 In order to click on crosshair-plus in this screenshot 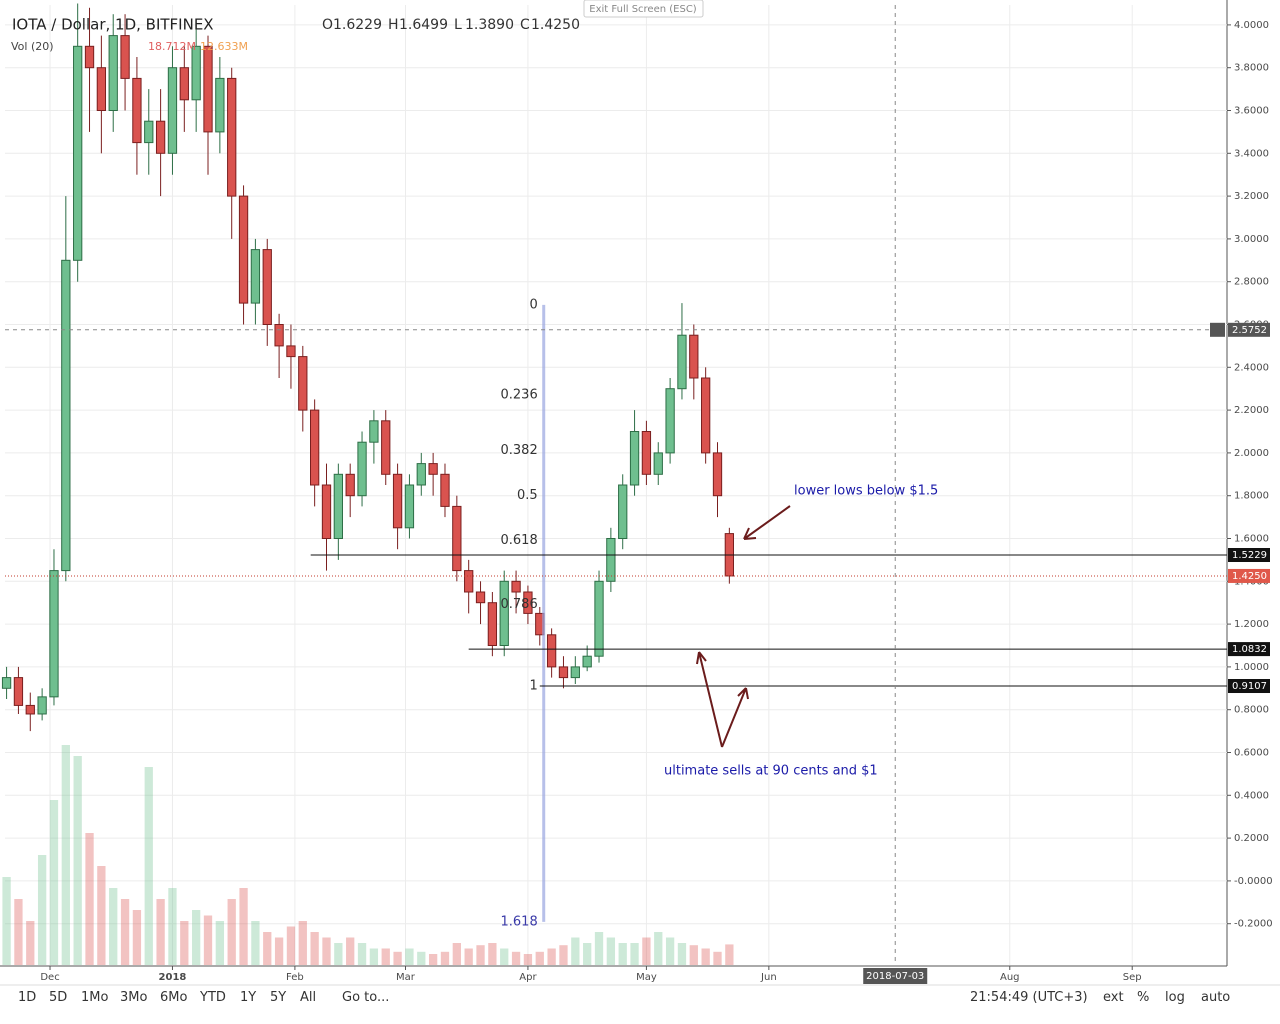, I will do `click(1217, 329)`.